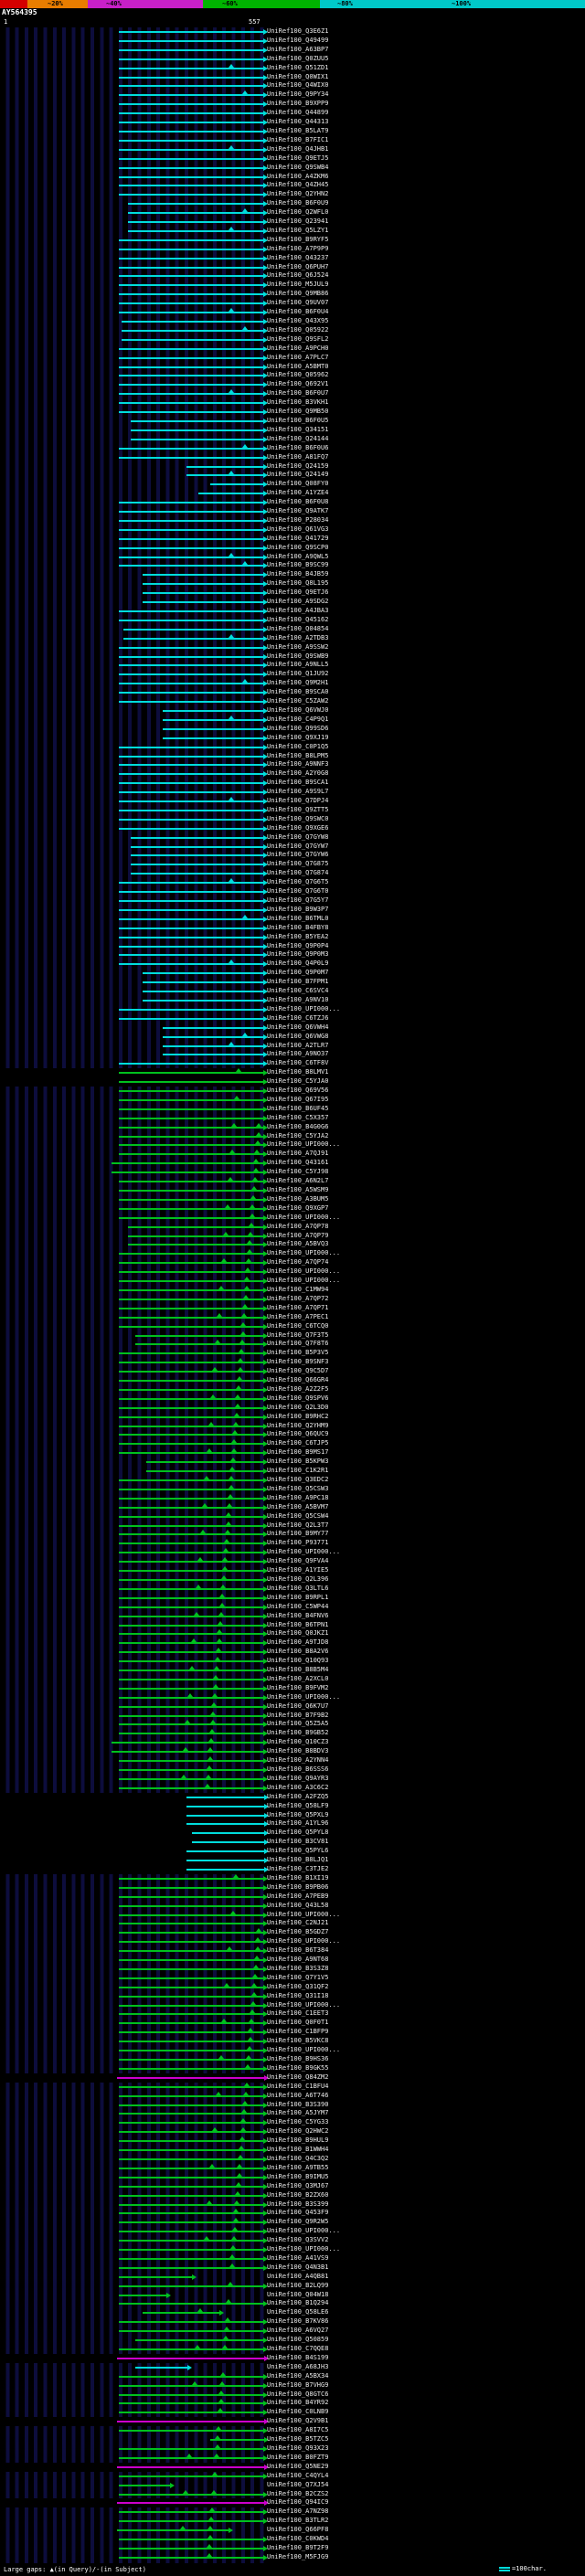 This screenshot has width=585, height=2576. I want to click on hit-label: UniRef100_A4JBA3, so click(298, 610).